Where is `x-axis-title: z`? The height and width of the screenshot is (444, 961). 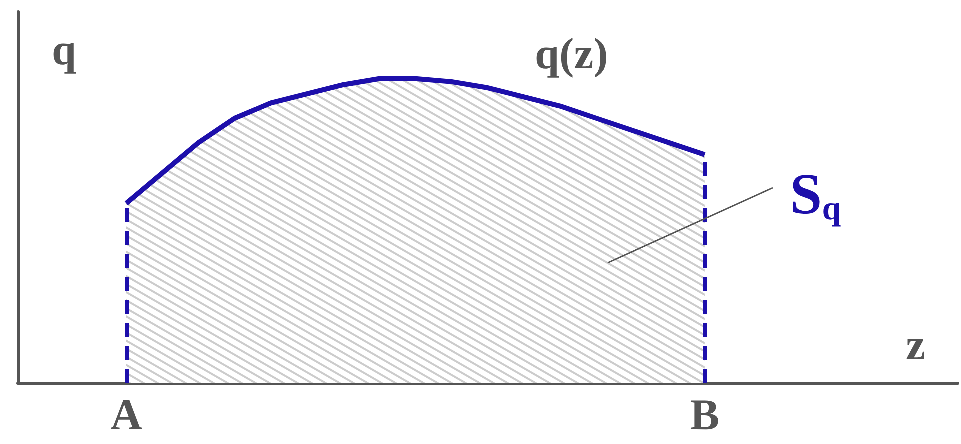 x-axis-title: z is located at coordinates (916, 345).